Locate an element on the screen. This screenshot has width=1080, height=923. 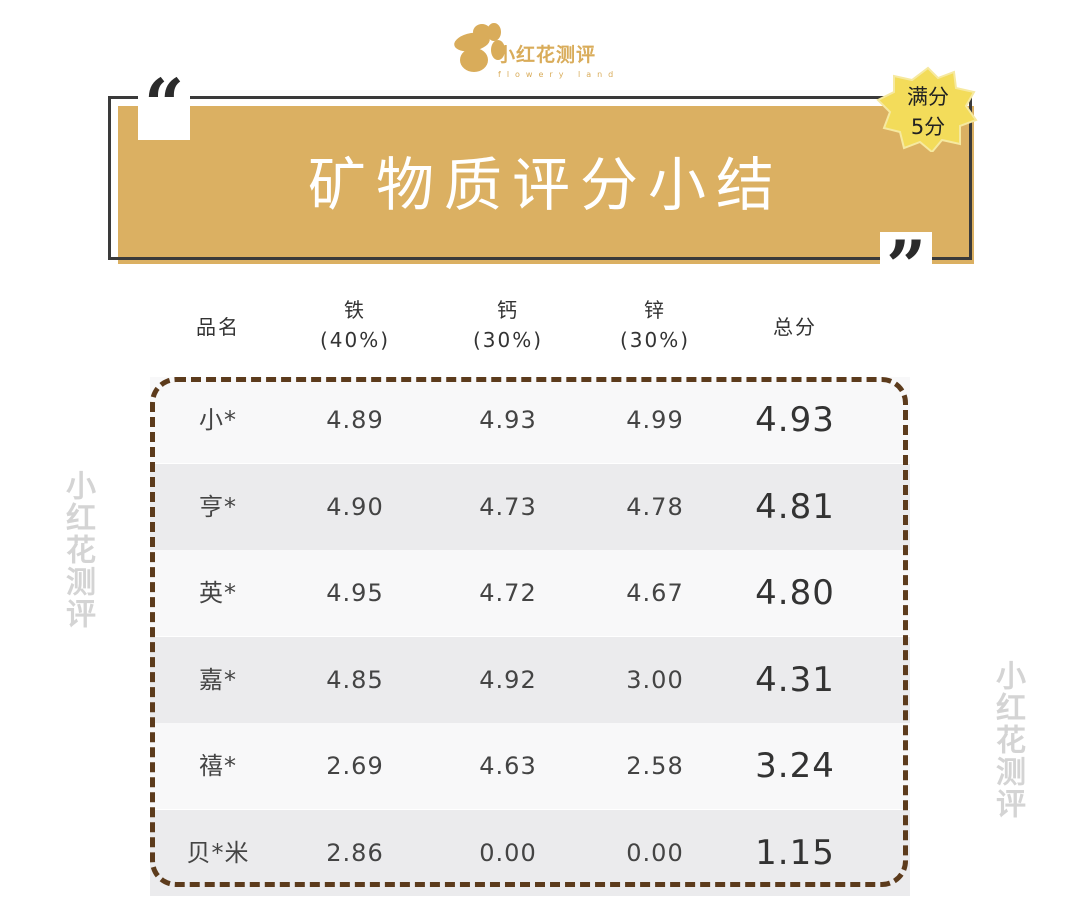
total-score: 4.81 is located at coordinates (795, 506).